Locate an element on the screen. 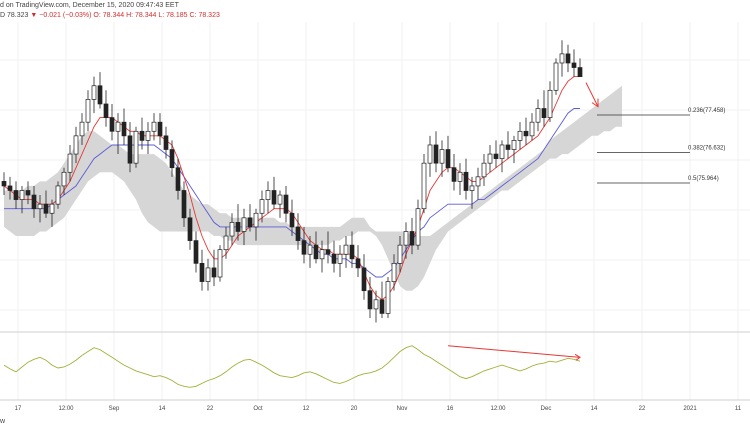 The width and height of the screenshot is (750, 430). divergence-arrow-head is located at coordinates (577, 357).